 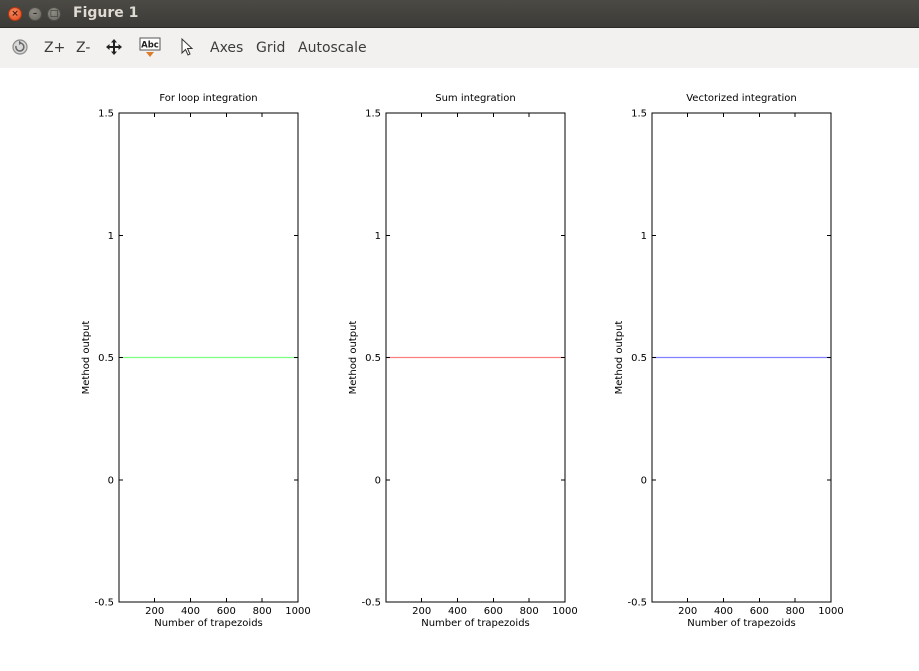 What do you see at coordinates (332, 48) in the screenshot?
I see `autoscale-button: Autoscale` at bounding box center [332, 48].